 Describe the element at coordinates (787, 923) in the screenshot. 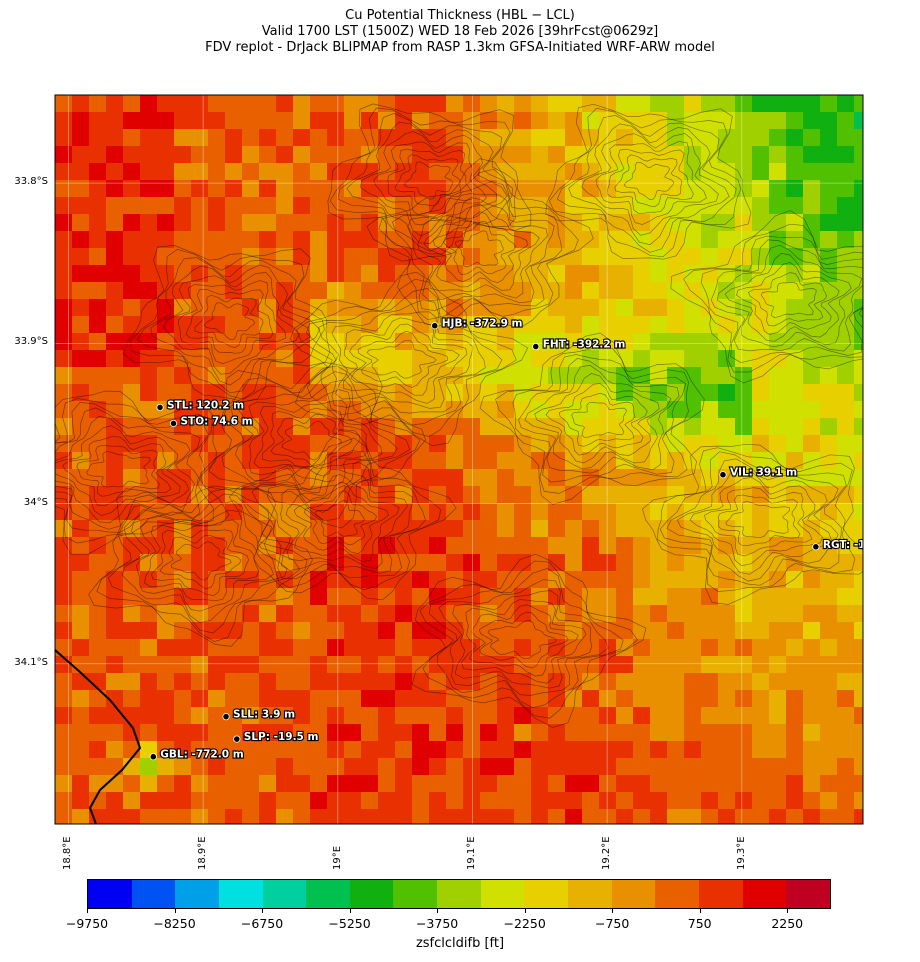

I see `colorbar-tick-label: 2250` at that location.